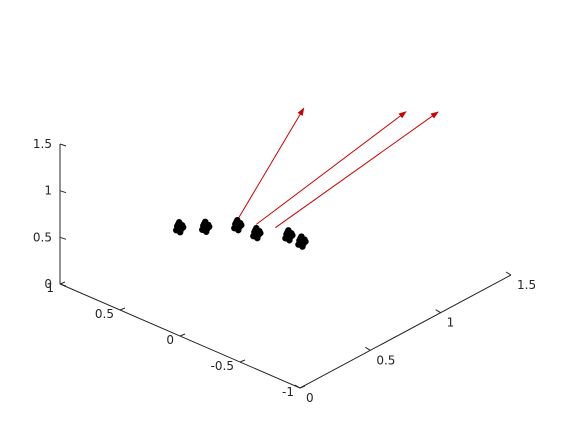  I want to click on y-tick-label: 1.5, so click(526, 285).